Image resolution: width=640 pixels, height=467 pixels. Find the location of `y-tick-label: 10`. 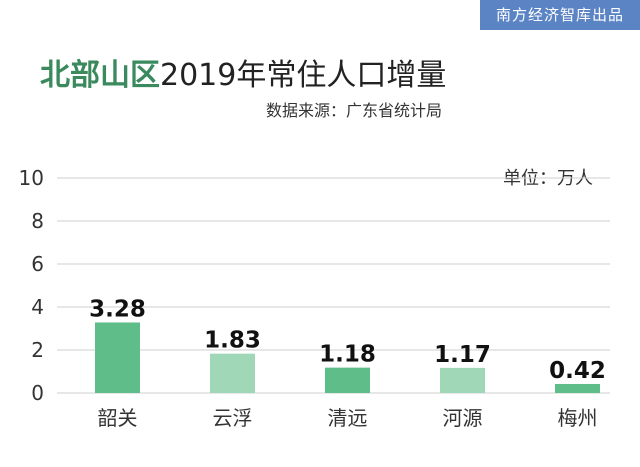

y-tick-label: 10 is located at coordinates (31, 178).